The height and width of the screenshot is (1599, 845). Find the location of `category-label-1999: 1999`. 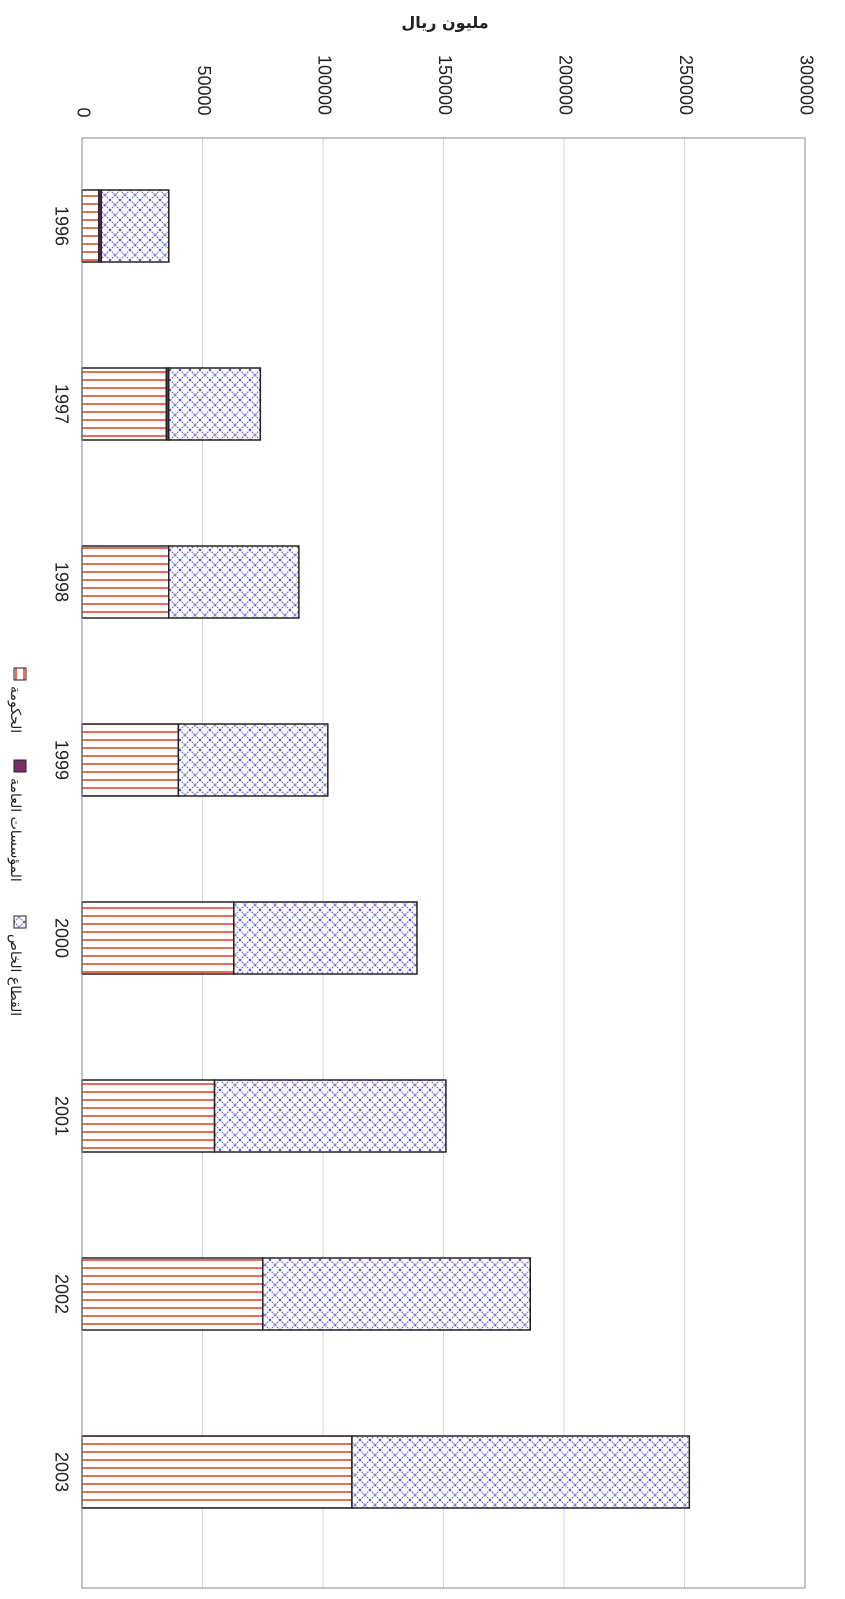

category-label-1999: 1999 is located at coordinates (61, 760).